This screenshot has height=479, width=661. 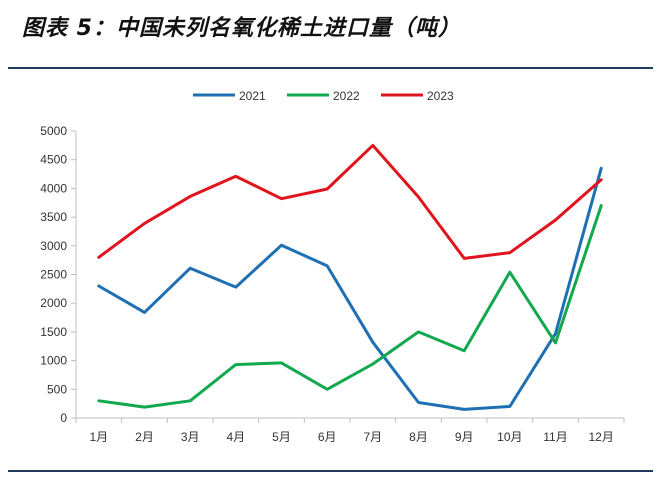 I want to click on bottom-divider, so click(x=330, y=471).